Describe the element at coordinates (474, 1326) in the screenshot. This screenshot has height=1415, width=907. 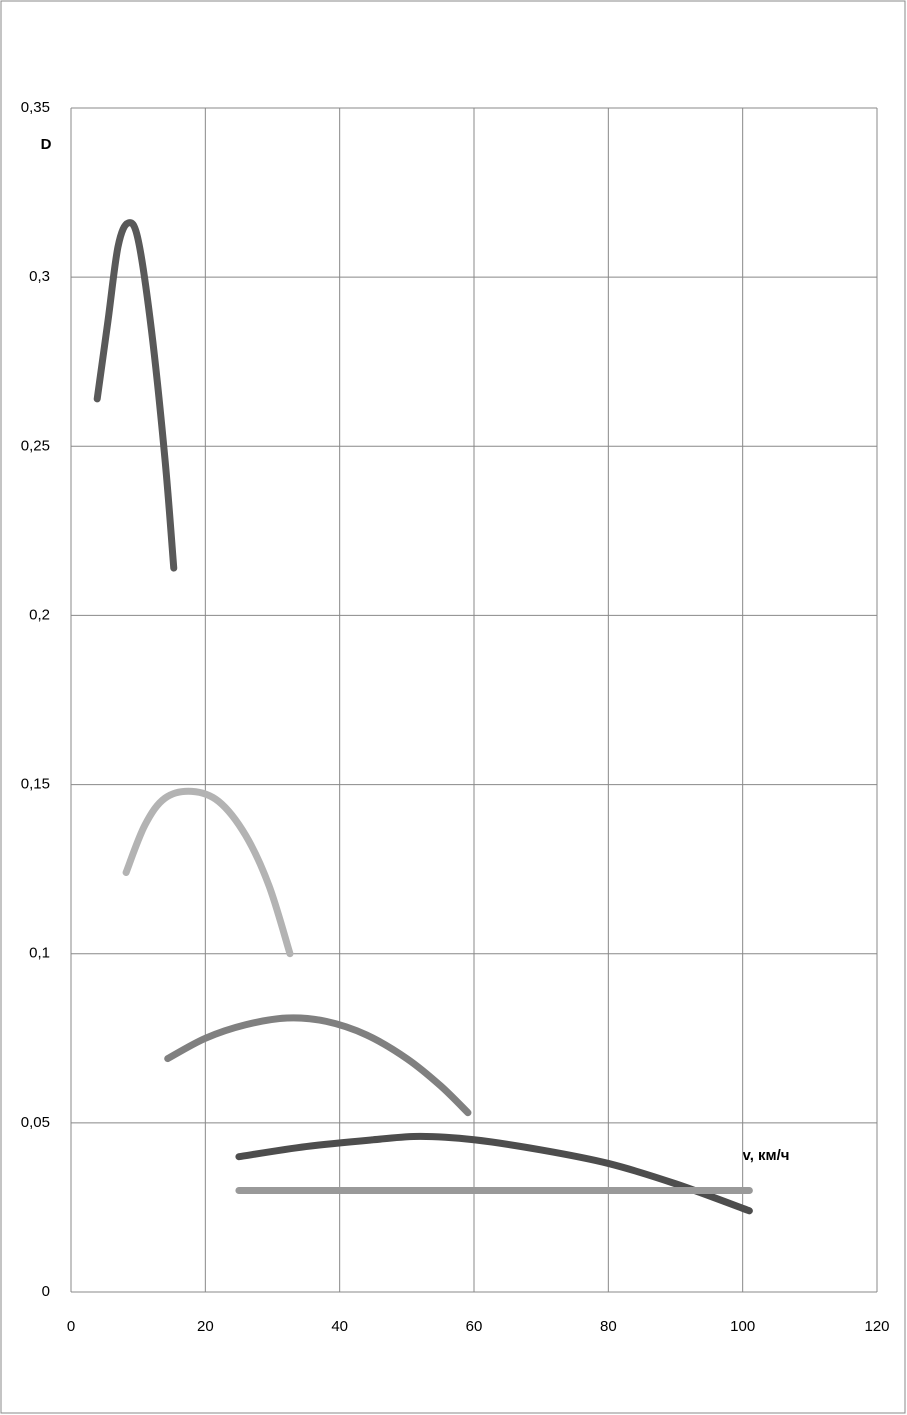
I see `x-tick-label: 60` at that location.